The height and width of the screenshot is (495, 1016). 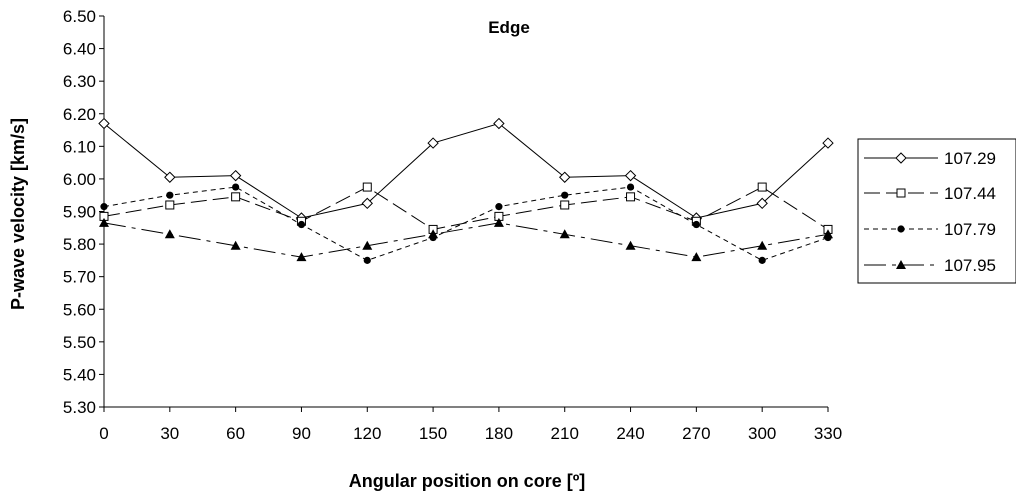 I want to click on legend-entry: 107.79, so click(x=930, y=229).